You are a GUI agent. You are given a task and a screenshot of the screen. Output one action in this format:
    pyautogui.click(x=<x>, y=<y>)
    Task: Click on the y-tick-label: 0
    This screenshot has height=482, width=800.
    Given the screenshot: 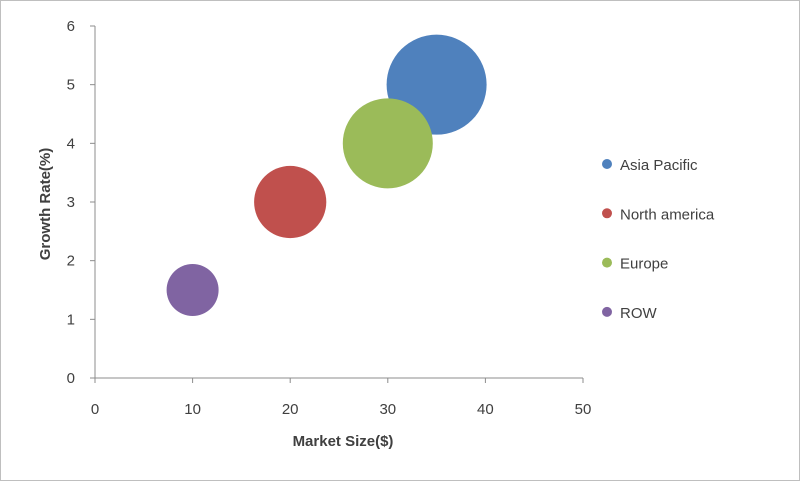 What is the action you would take?
    pyautogui.click(x=71, y=378)
    